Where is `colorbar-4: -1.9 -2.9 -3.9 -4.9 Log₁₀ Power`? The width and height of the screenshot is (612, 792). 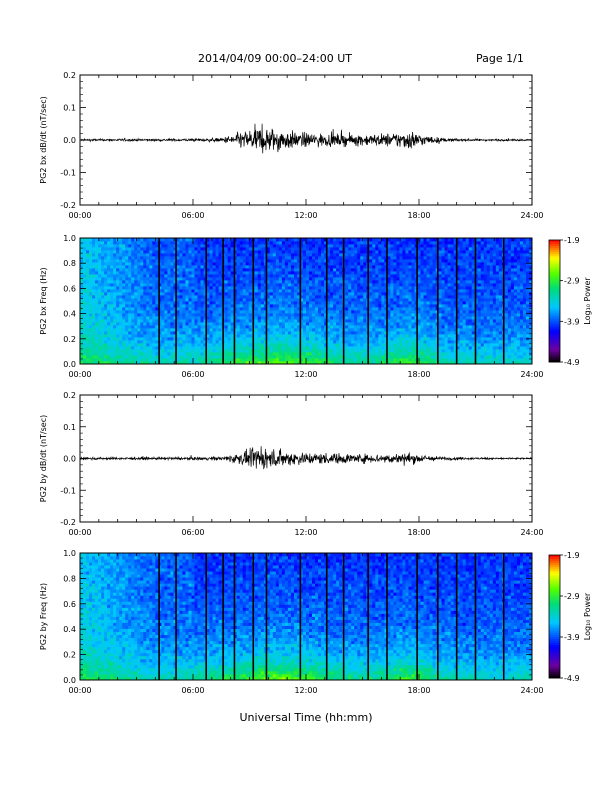
colorbar-4: -1.9 -2.9 -3.9 -4.9 Log₁₀ Power is located at coordinates (570, 617).